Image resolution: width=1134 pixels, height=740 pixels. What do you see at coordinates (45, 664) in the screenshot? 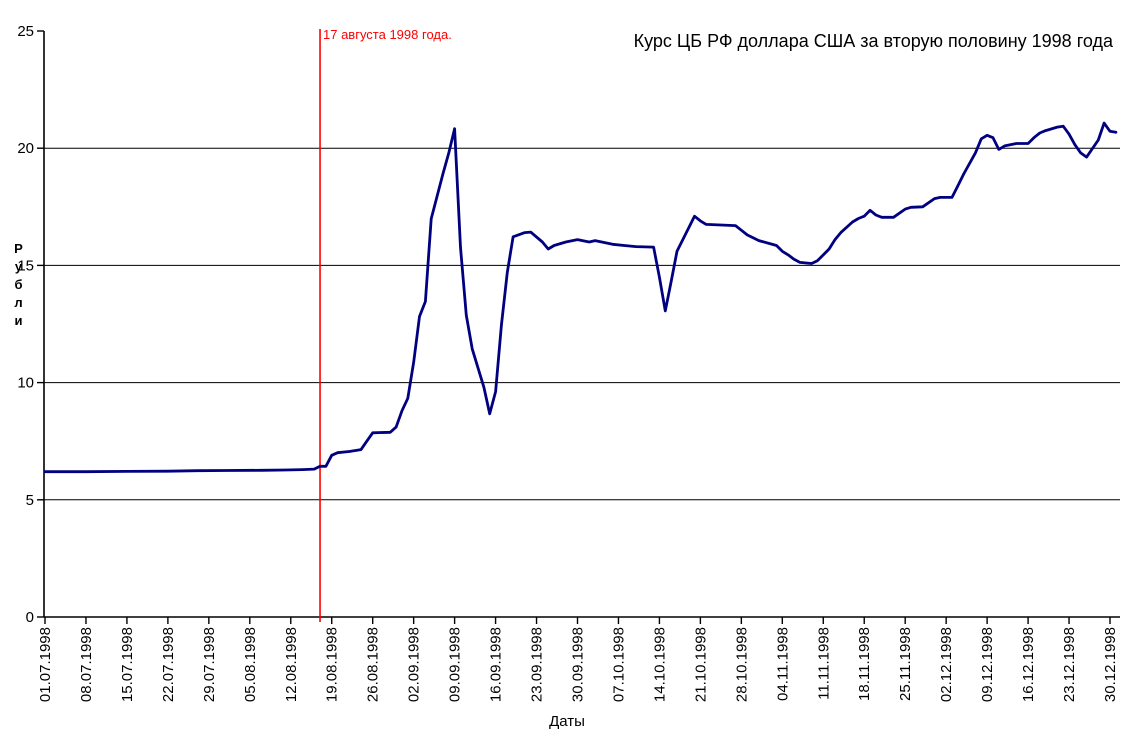
I see `x-tick-label: 01.07.1998` at bounding box center [45, 664].